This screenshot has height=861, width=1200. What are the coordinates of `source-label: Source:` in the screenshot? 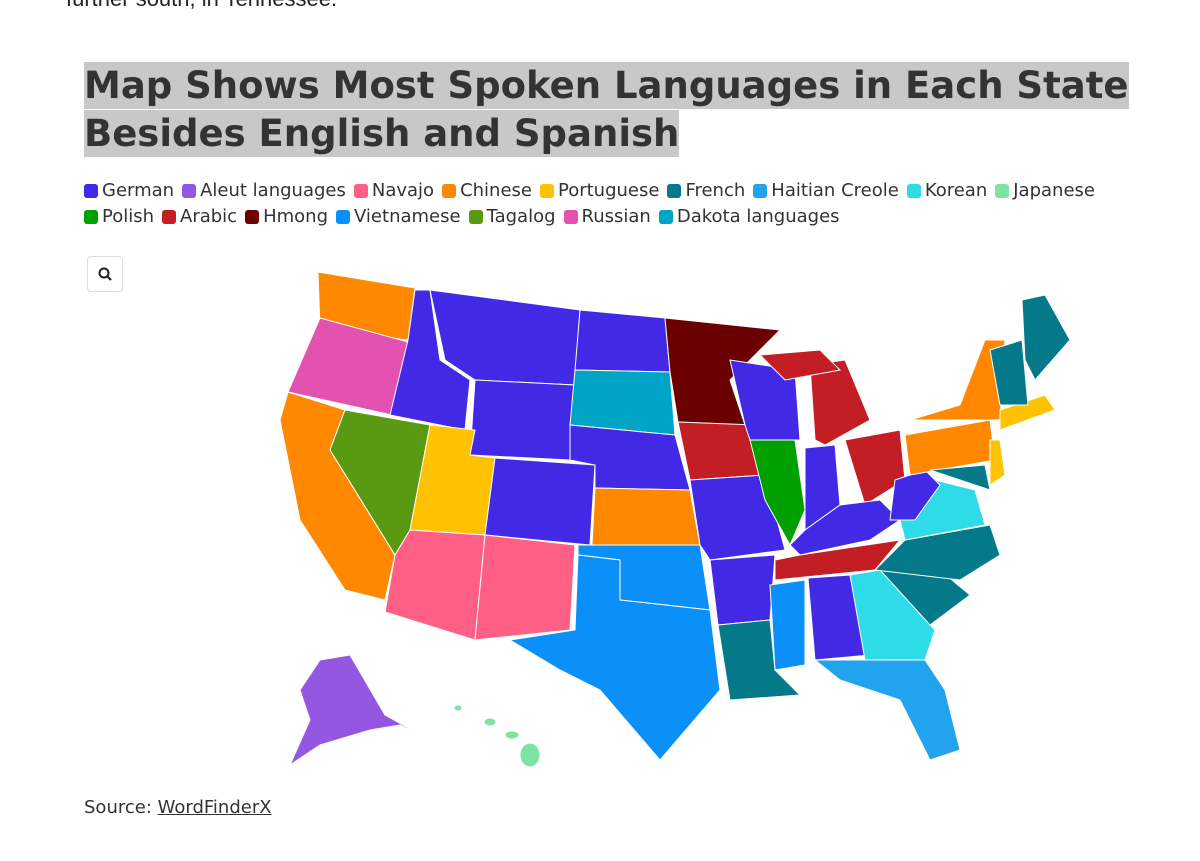 It's located at (118, 807).